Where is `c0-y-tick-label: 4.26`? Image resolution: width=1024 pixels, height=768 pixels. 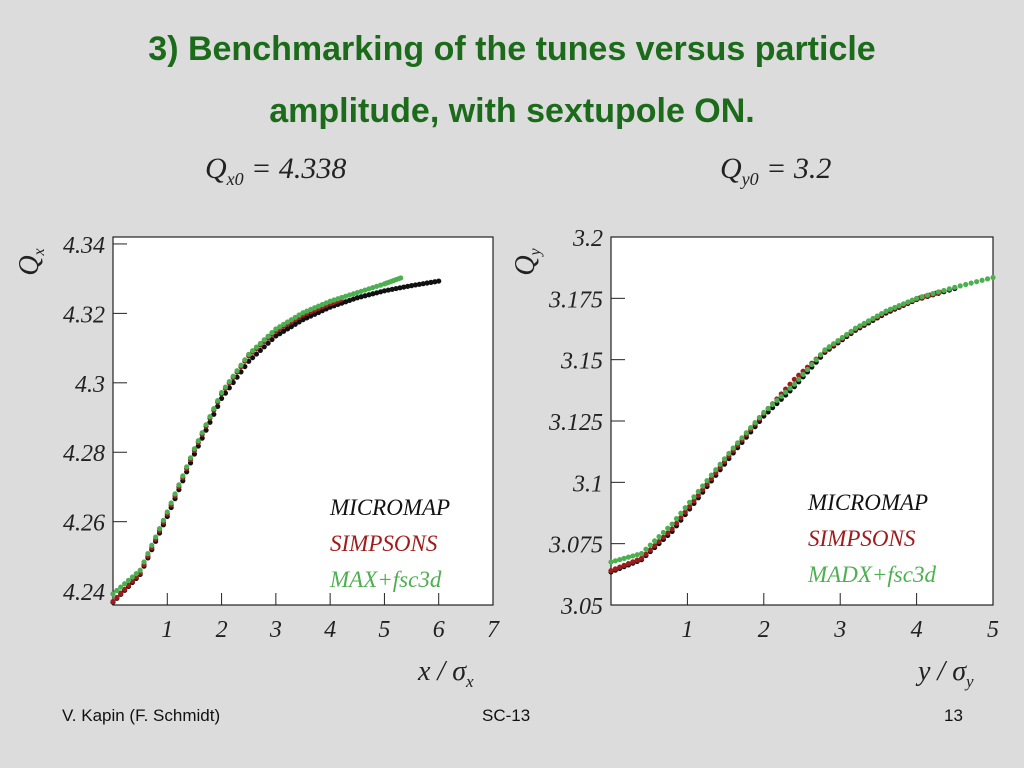 c0-y-tick-label: 4.26 is located at coordinates (84, 524).